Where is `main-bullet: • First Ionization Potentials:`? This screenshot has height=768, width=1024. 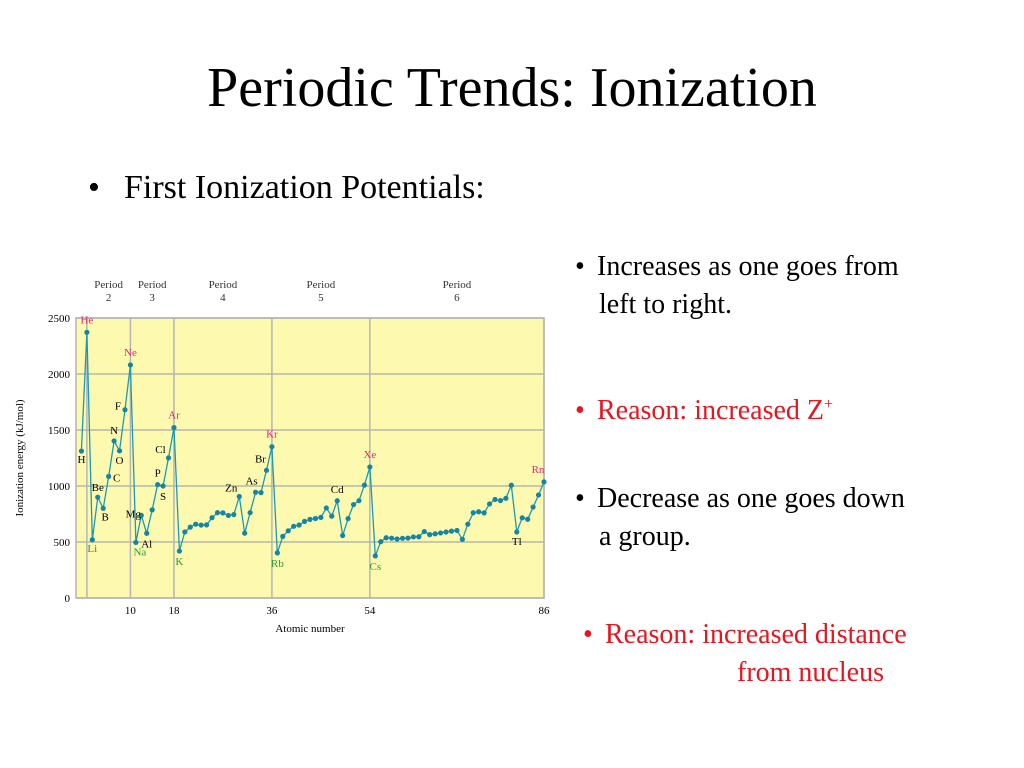 main-bullet: • First Ionization Potentials: is located at coordinates (286, 188).